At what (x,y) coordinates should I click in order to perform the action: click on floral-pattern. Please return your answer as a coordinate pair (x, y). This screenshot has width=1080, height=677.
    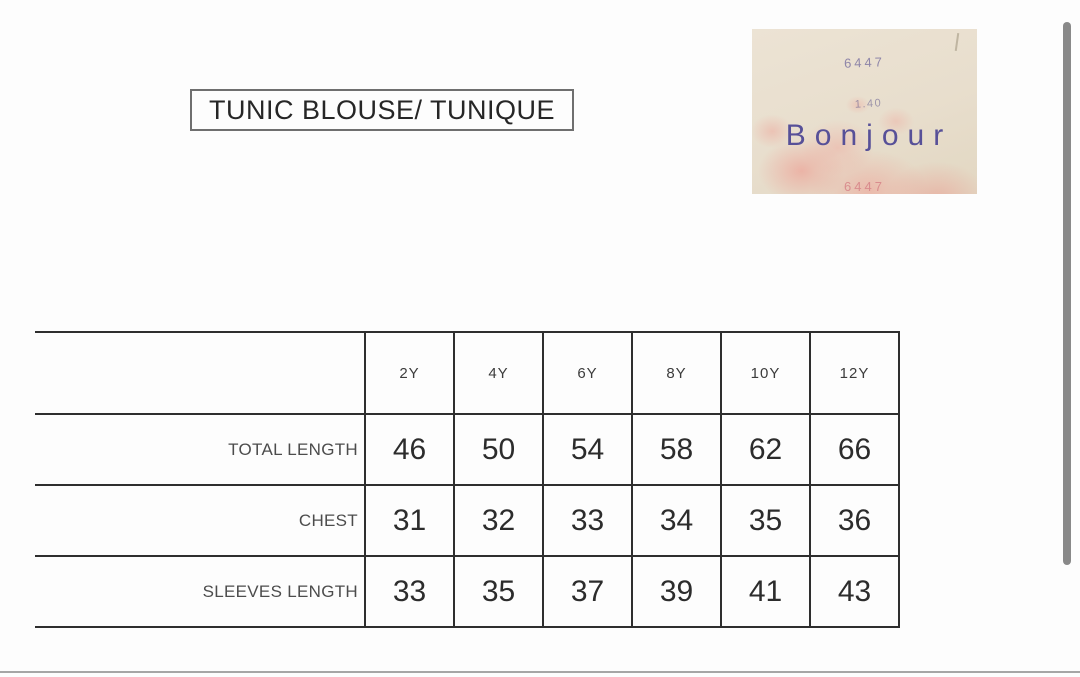
    Looking at the image, I should click on (864, 111).